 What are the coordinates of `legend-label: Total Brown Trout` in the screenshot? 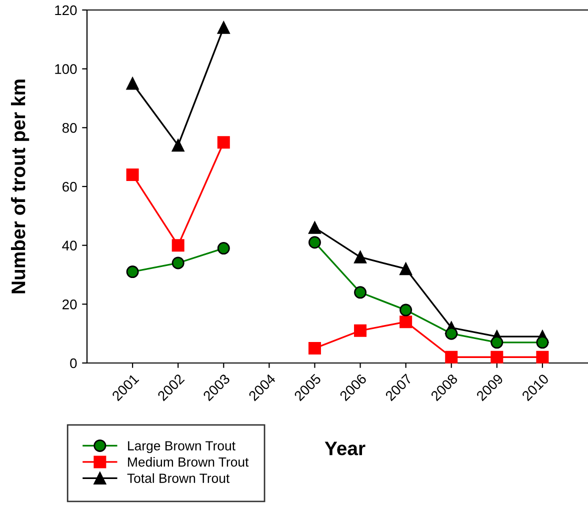 It's located at (178, 478).